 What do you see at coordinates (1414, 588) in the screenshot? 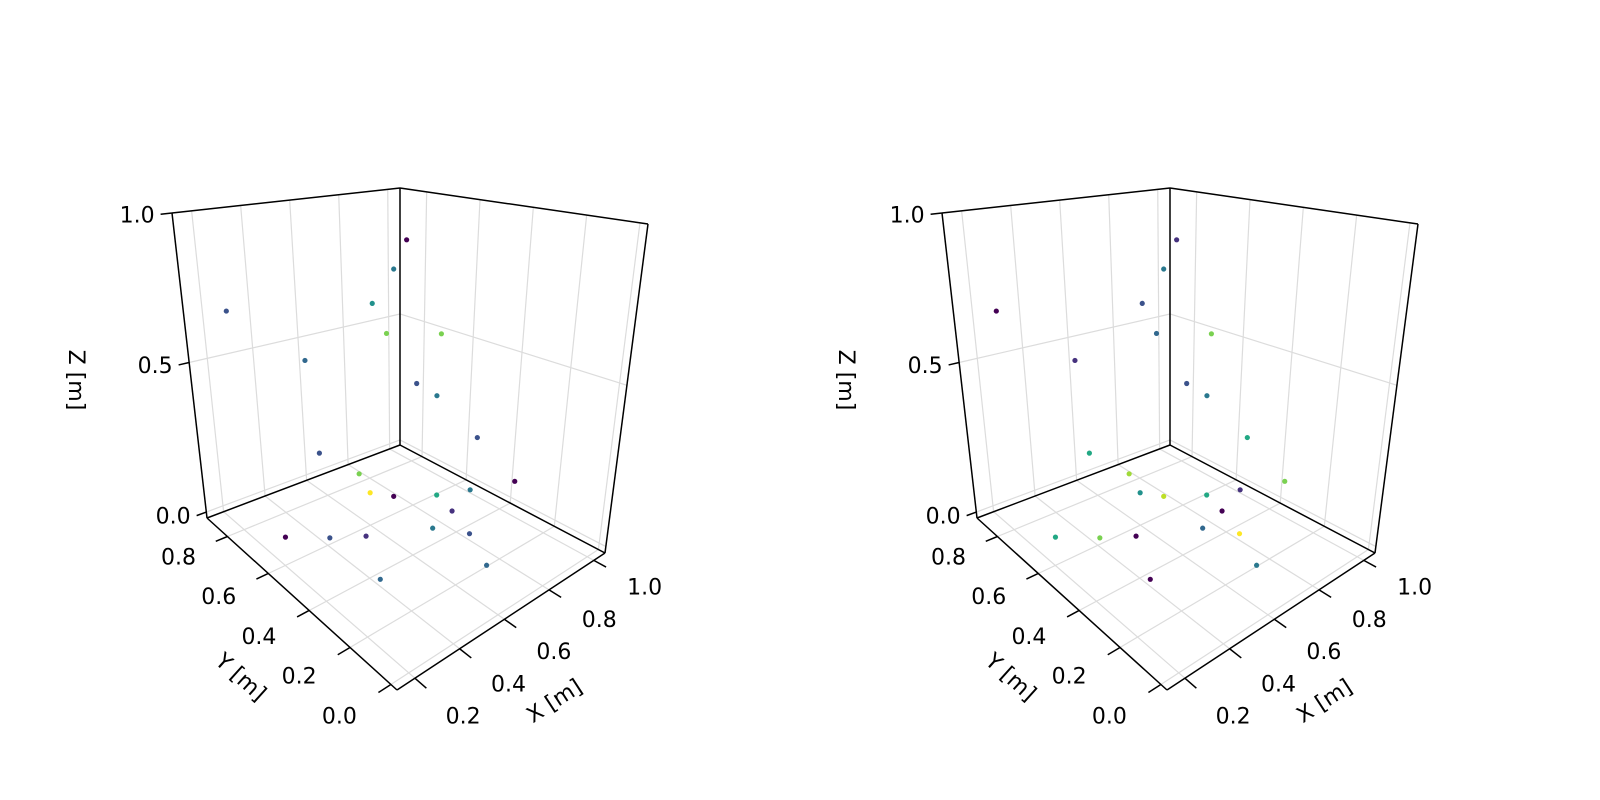
I see `x-tick-label: 1.0` at bounding box center [1414, 588].